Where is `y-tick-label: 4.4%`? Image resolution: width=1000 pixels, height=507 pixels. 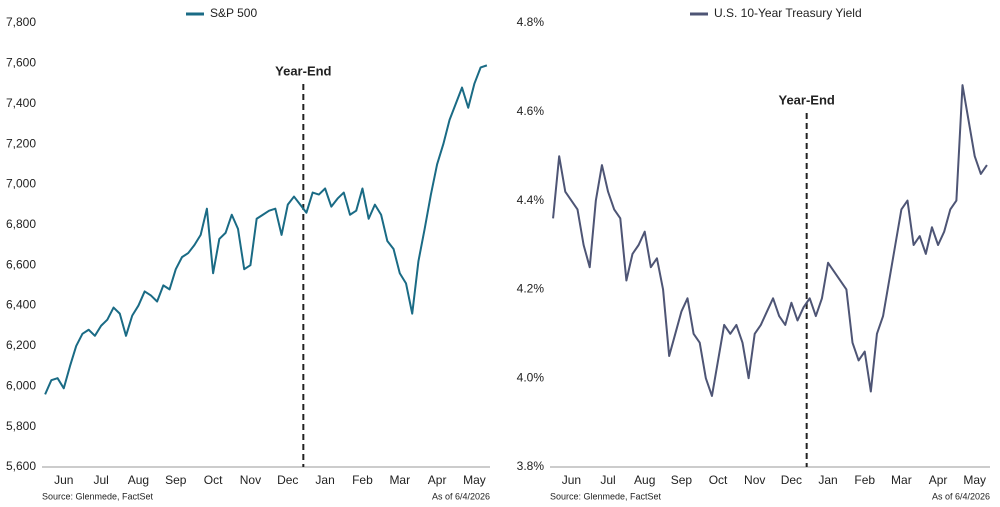
y-tick-label: 4.4% is located at coordinates (531, 200).